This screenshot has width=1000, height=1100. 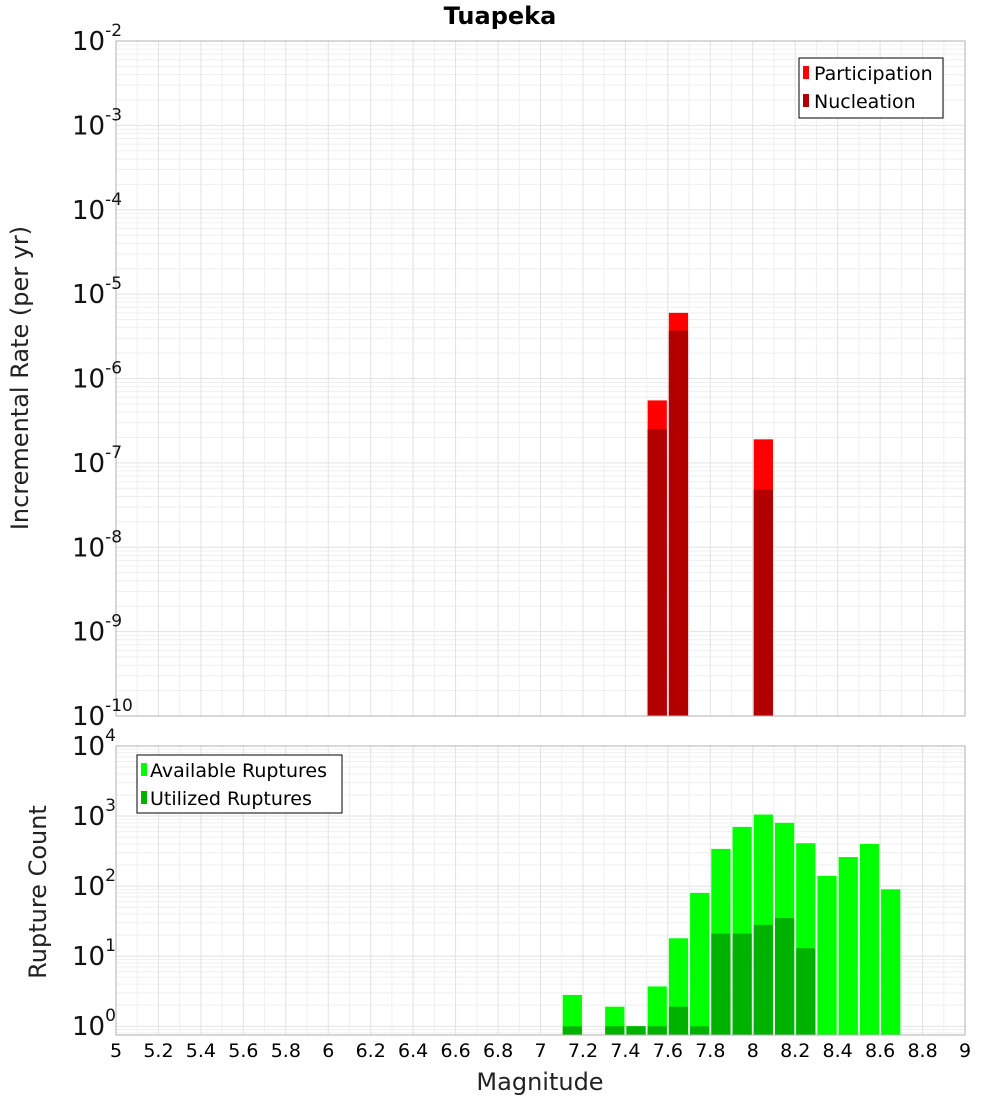 I want to click on x-tick-label: 5.4, so click(x=201, y=1051).